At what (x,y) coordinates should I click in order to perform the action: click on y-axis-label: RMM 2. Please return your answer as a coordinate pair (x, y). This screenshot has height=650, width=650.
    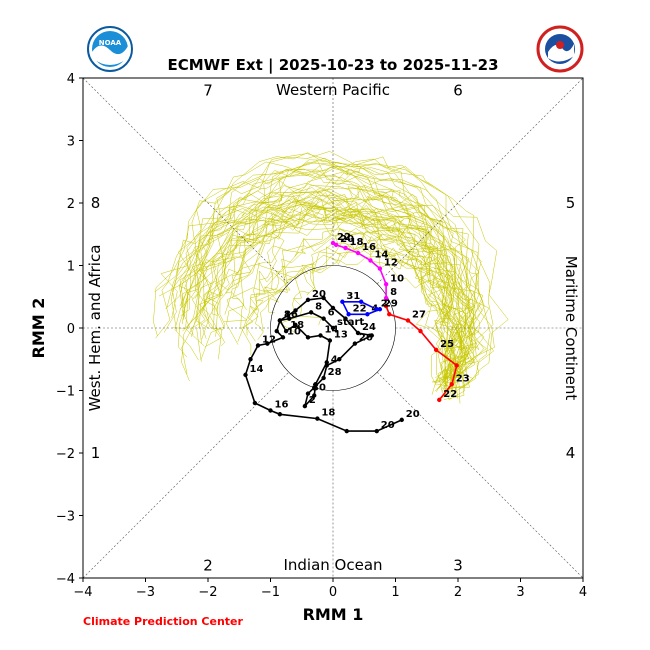
    Looking at the image, I should click on (38, 328).